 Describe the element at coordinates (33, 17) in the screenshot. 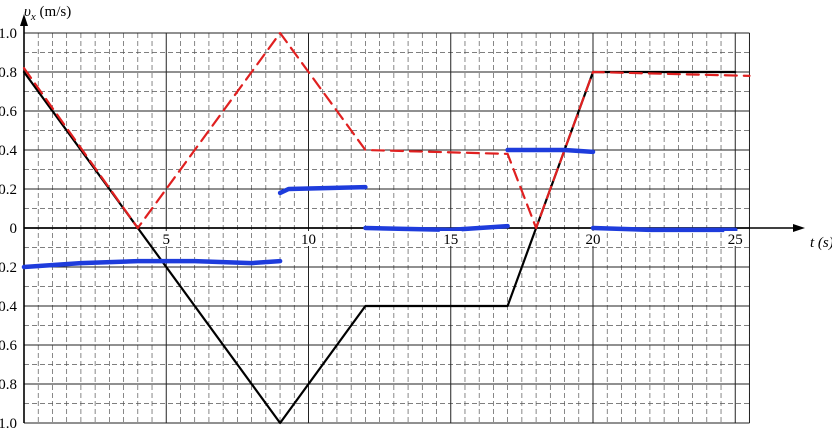

I see `y-axis-subscript: x` at that location.